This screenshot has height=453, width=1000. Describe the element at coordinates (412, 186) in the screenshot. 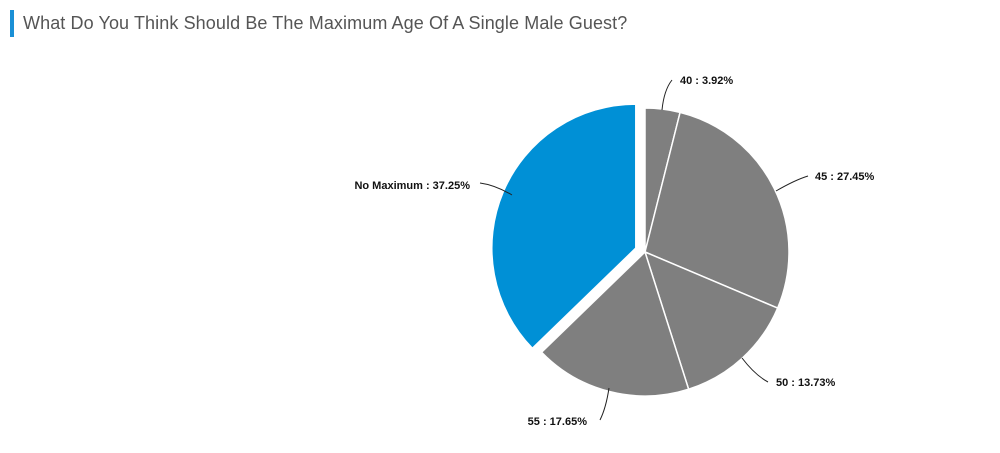

I see `data-label: No Maximum : 37.25%` at that location.